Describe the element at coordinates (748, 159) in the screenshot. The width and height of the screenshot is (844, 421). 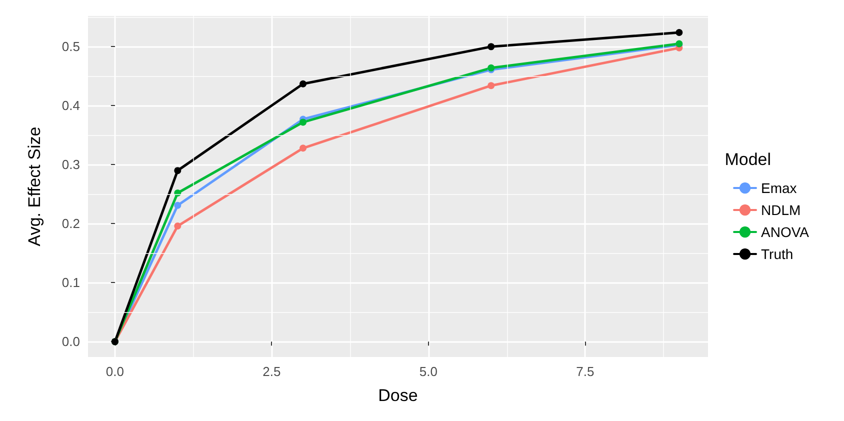
I see `legend-title: Model` at that location.